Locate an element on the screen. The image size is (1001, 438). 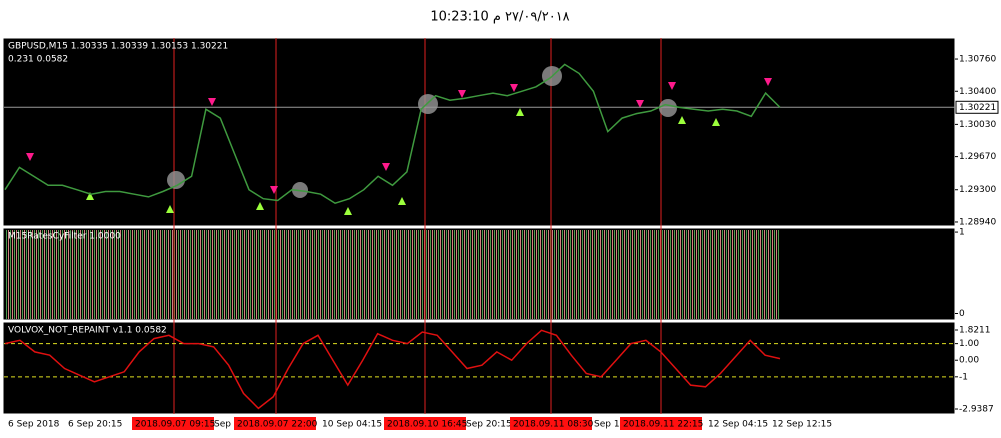
series-line is located at coordinates (392, 369).